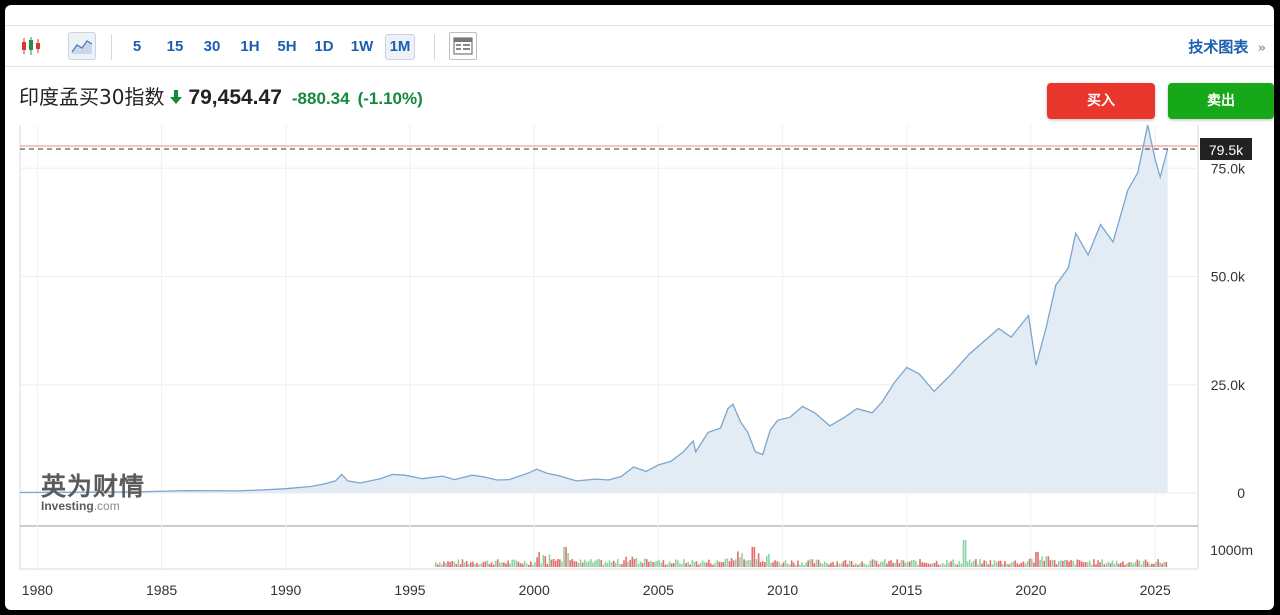  I want to click on tech-chart-label: 技术图表, so click(1218, 47).